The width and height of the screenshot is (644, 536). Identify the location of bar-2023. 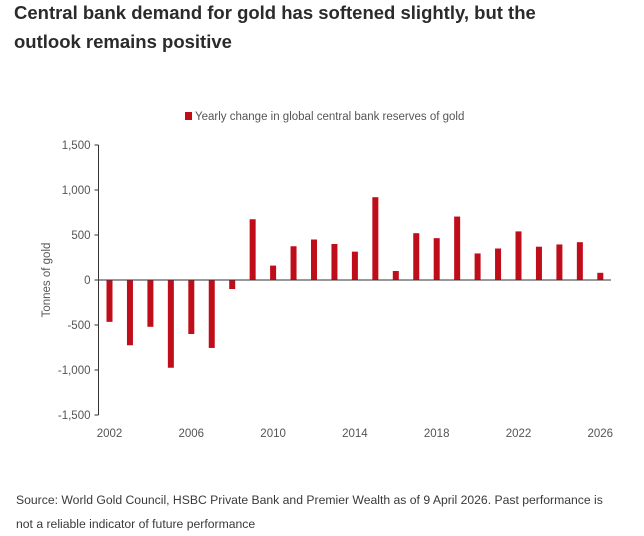
(538, 263).